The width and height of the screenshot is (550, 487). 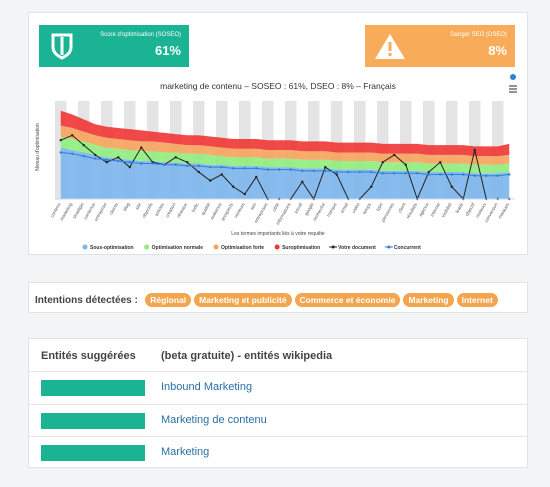 What do you see at coordinates (411, 210) in the screenshot?
I see `x-tick-label: résultats` at bounding box center [411, 210].